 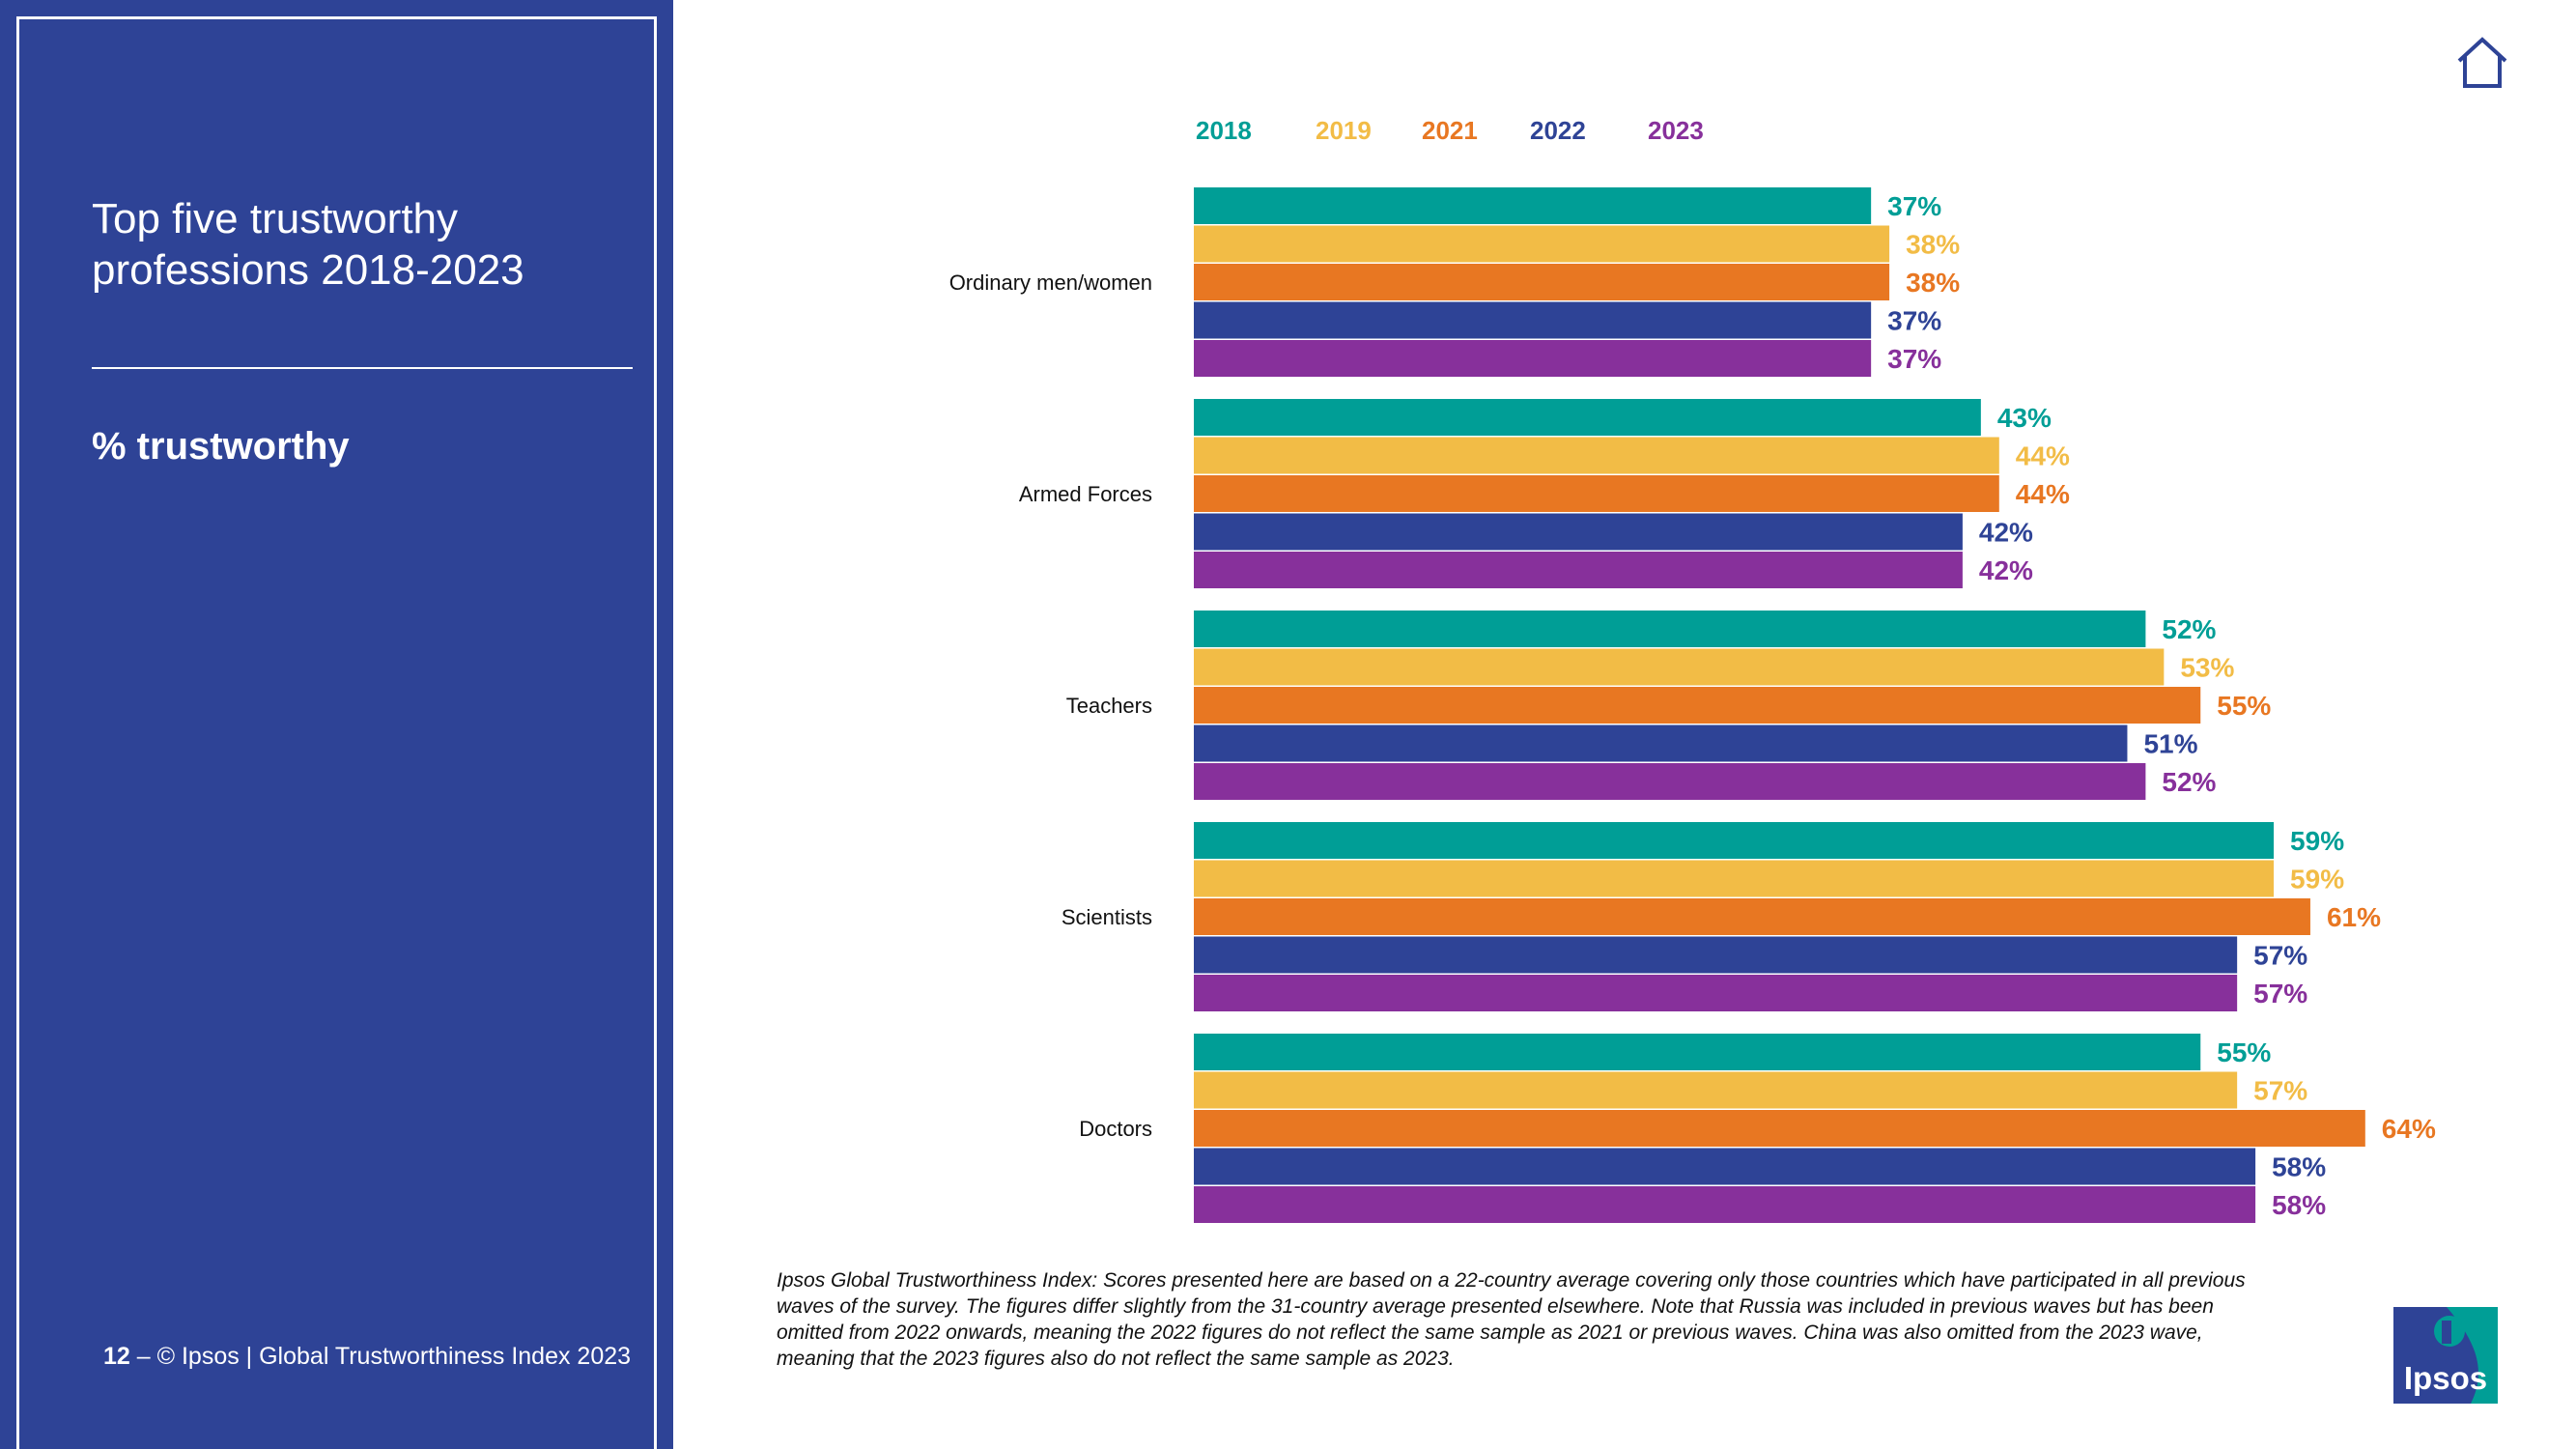 I want to click on legend-item-2018: 2018, so click(x=1224, y=130).